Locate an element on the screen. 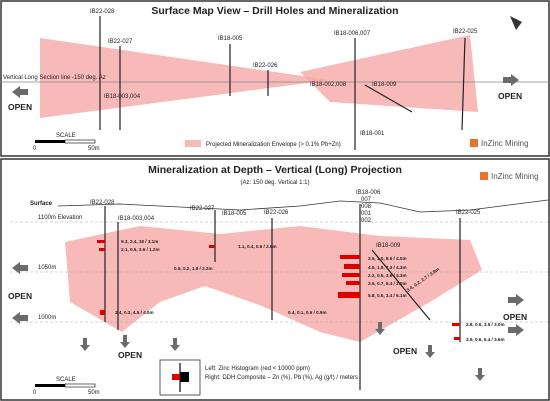 The width and height of the screenshot is (550, 401). intercept-label: 2.8, 0.6, 3.6 / 3.0m is located at coordinates (485, 324).